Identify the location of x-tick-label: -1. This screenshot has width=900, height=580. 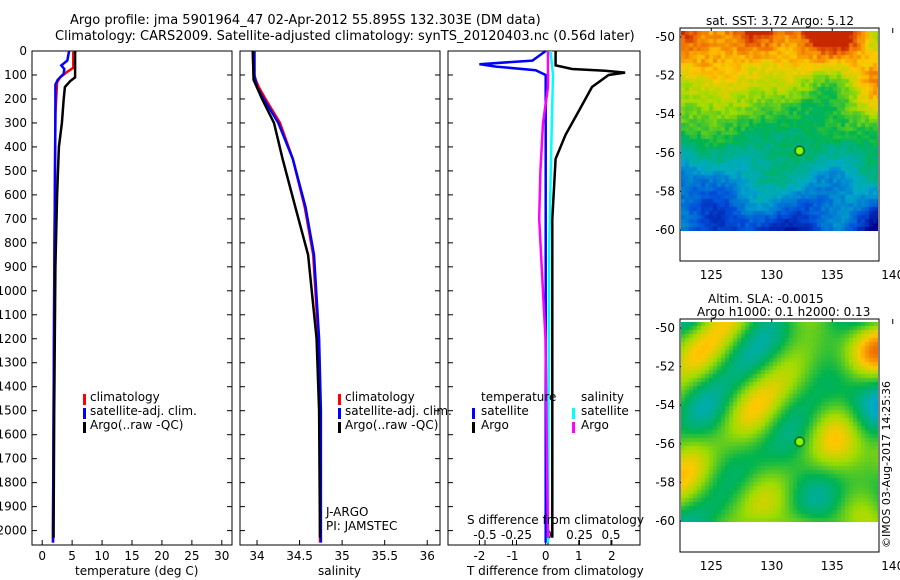
(513, 556).